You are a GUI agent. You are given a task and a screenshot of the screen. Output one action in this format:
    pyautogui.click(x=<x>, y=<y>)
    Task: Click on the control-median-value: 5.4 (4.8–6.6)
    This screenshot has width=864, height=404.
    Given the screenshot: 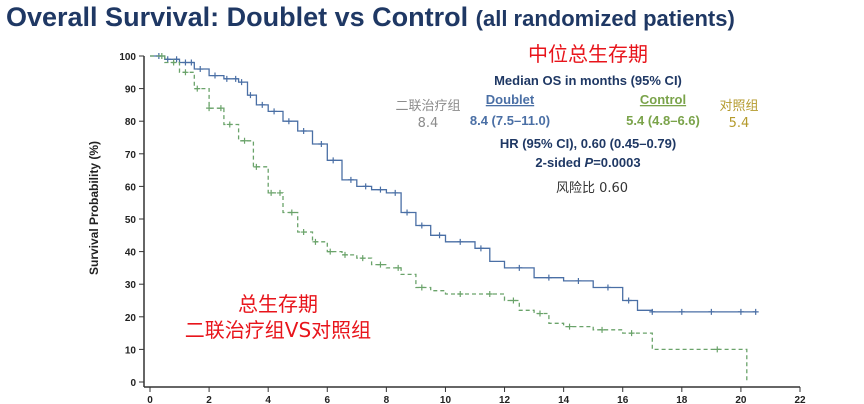 What is the action you would take?
    pyautogui.click(x=663, y=120)
    